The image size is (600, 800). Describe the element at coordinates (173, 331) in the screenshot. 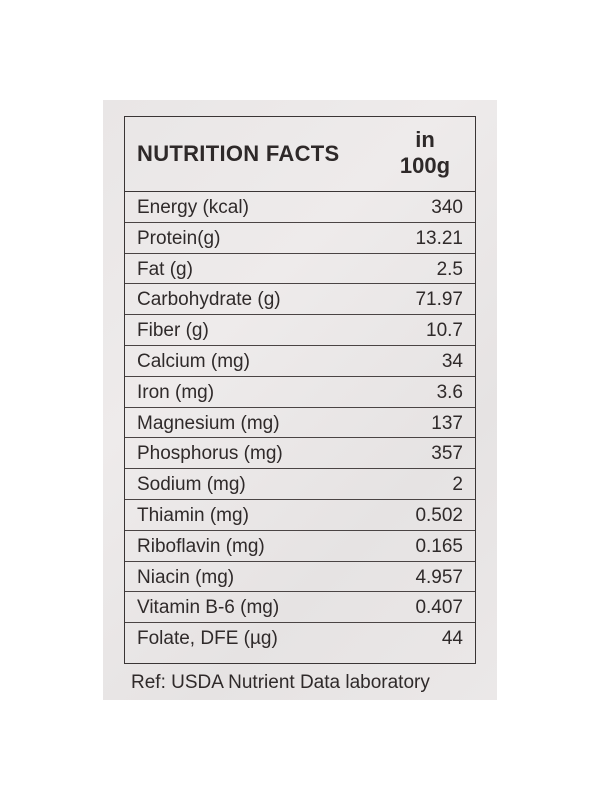

I see `nutrient-name: Fiber (g)` at that location.